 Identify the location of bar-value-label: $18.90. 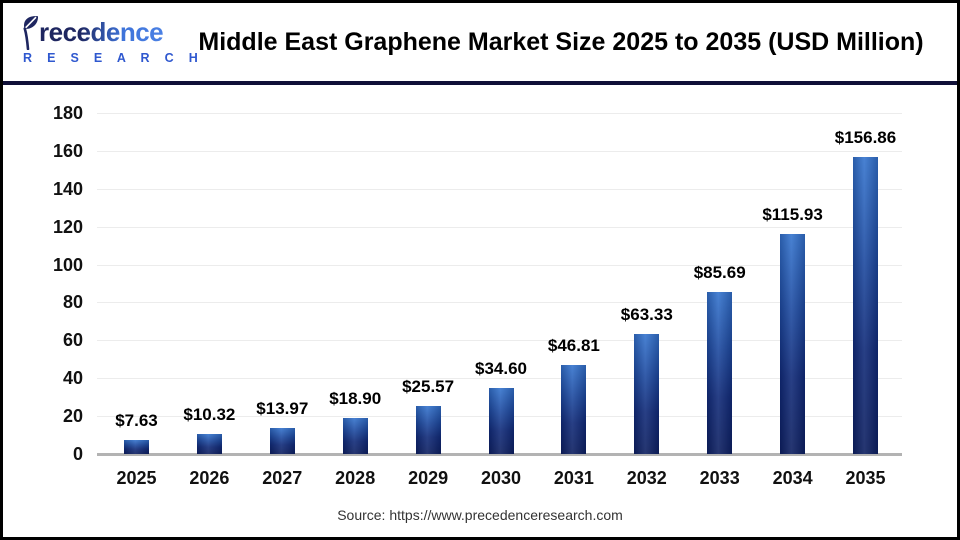
(355, 399).